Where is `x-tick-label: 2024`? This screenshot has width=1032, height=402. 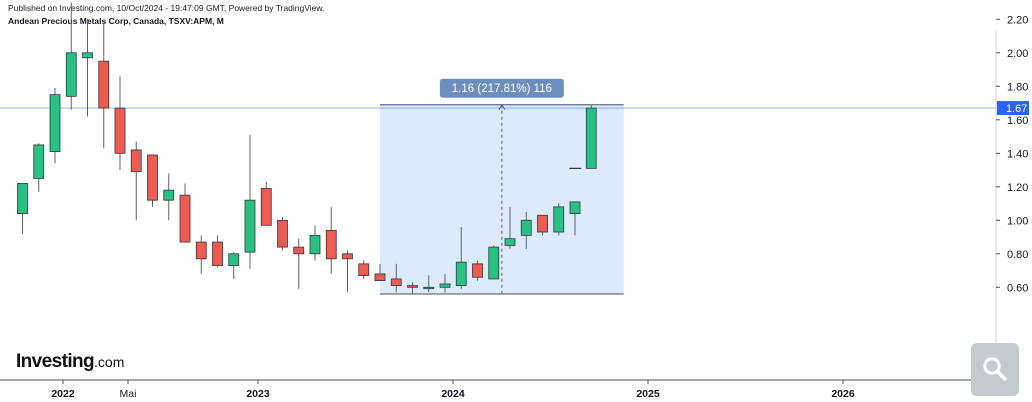 x-tick-label: 2024 is located at coordinates (453, 394).